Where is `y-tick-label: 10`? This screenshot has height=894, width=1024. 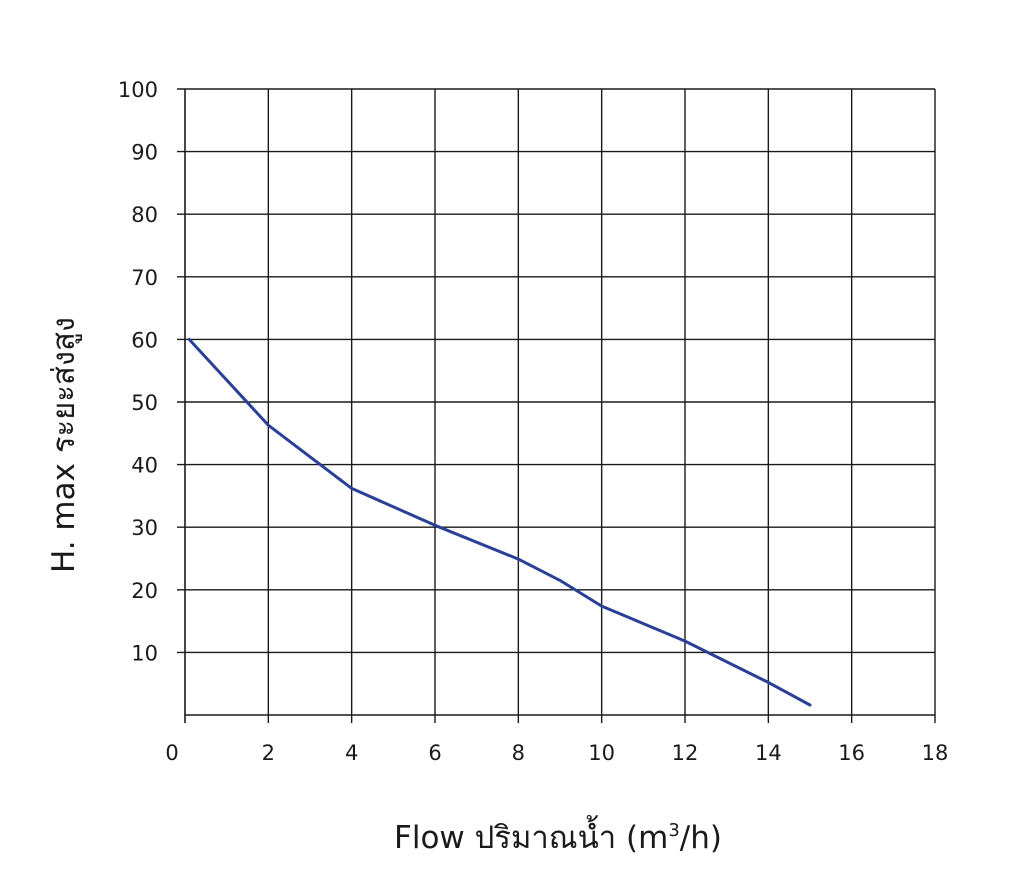
y-tick-label: 10 is located at coordinates (144, 653).